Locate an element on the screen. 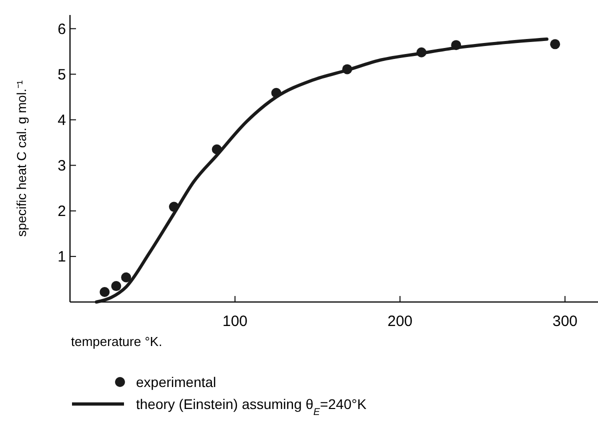 The width and height of the screenshot is (598, 422). legend-label: experimental is located at coordinates (176, 382).